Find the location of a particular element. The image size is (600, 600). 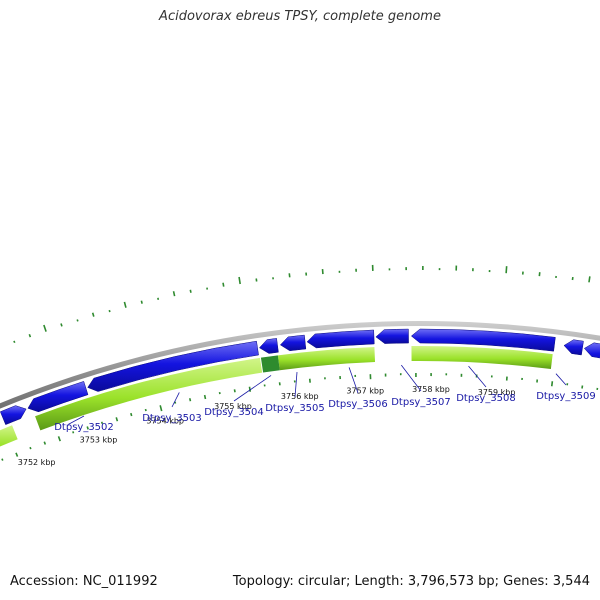

gene-label: Dtpsy_3504 is located at coordinates (234, 412).